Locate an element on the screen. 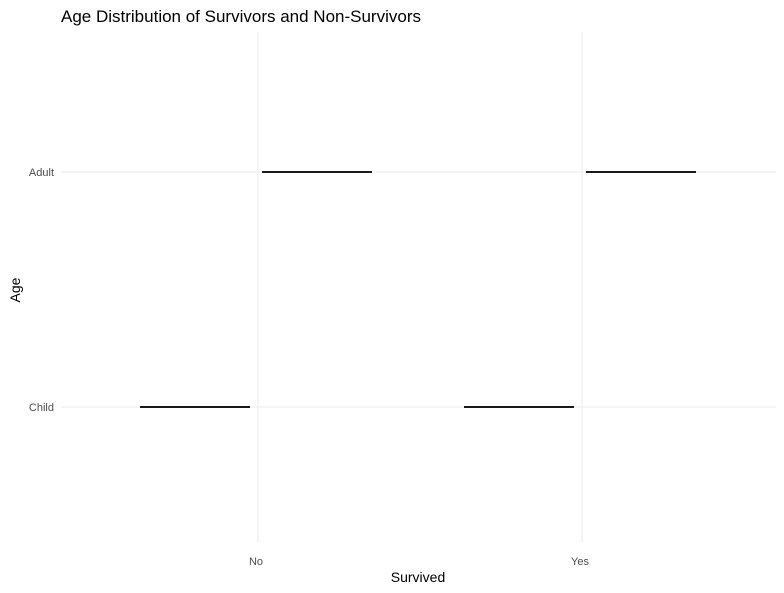 The width and height of the screenshot is (784, 593). y-axis-label: Age is located at coordinates (15, 289).